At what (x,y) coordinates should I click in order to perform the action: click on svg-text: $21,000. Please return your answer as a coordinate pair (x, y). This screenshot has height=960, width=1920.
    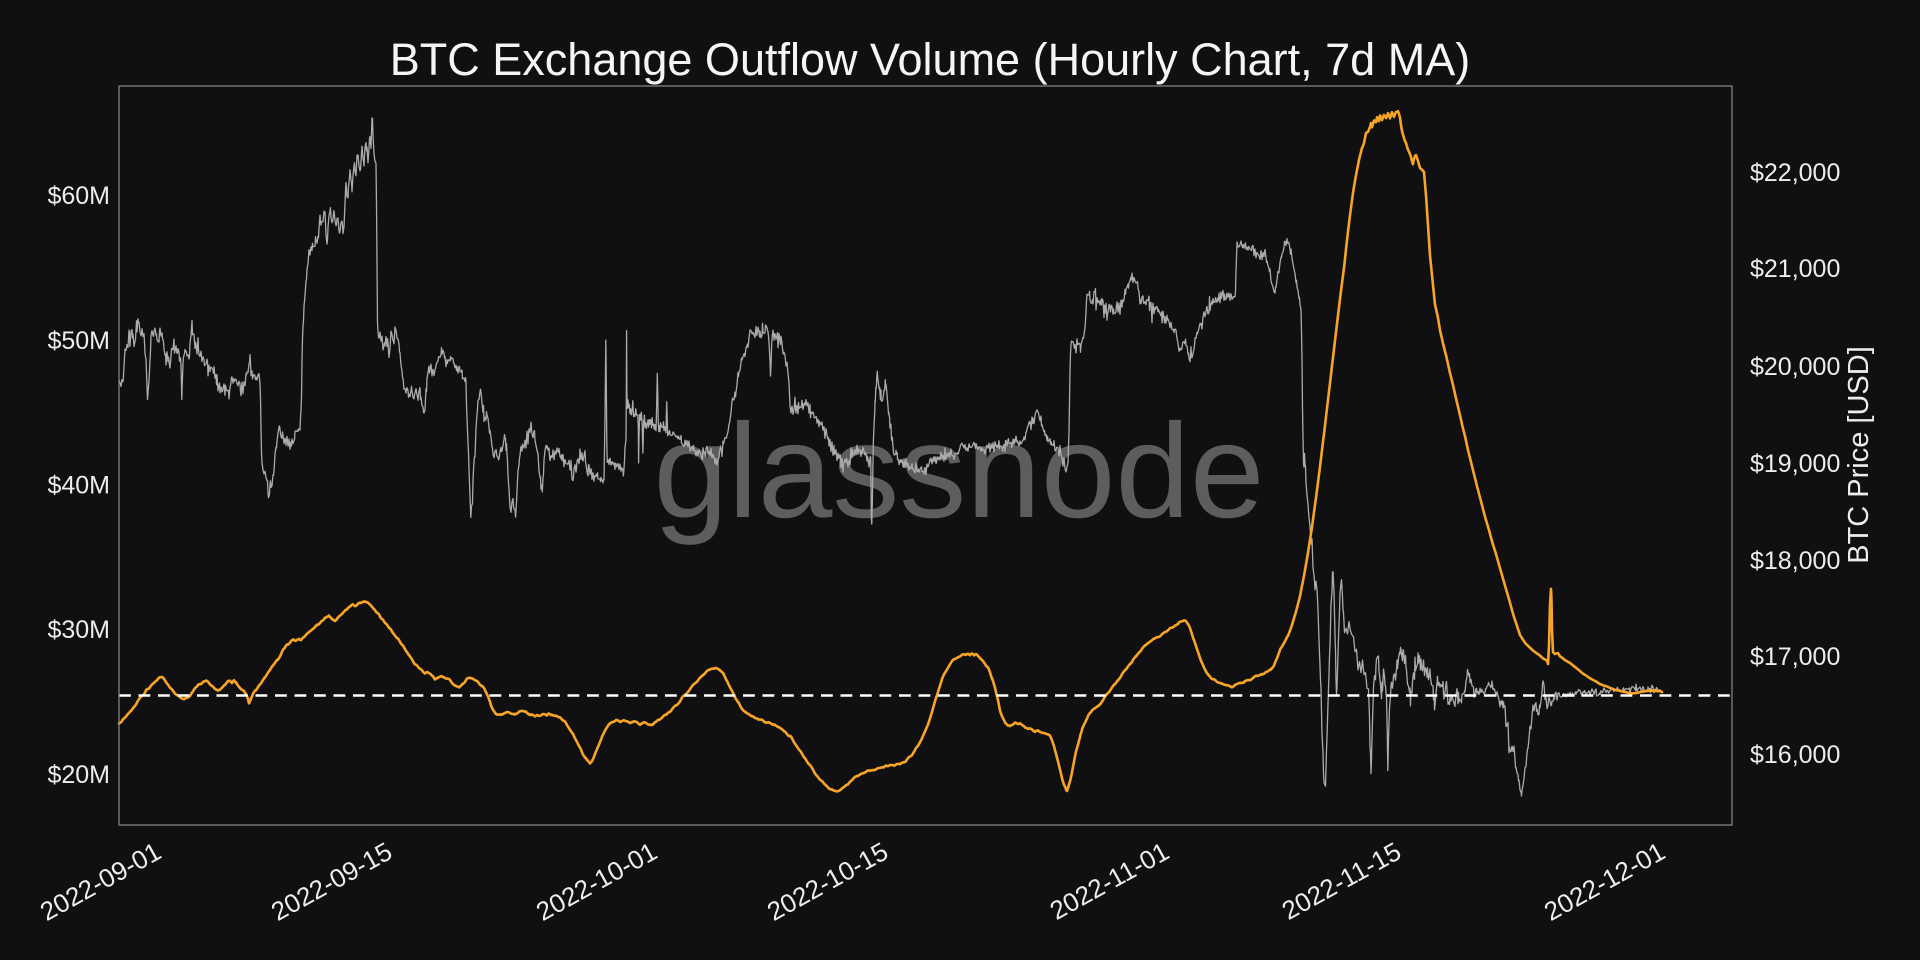
    Looking at the image, I should click on (1795, 269).